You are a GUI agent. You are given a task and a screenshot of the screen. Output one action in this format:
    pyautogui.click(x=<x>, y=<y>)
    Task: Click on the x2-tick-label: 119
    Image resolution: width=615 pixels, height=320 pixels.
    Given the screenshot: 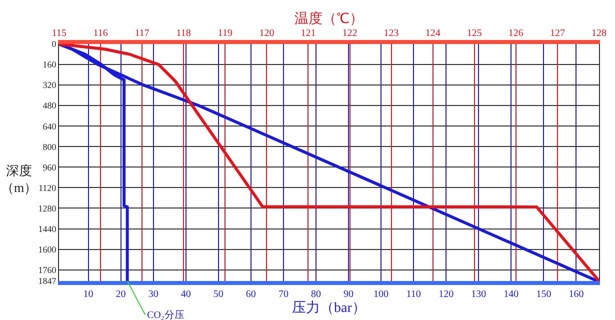 What is the action you would take?
    pyautogui.click(x=225, y=33)
    